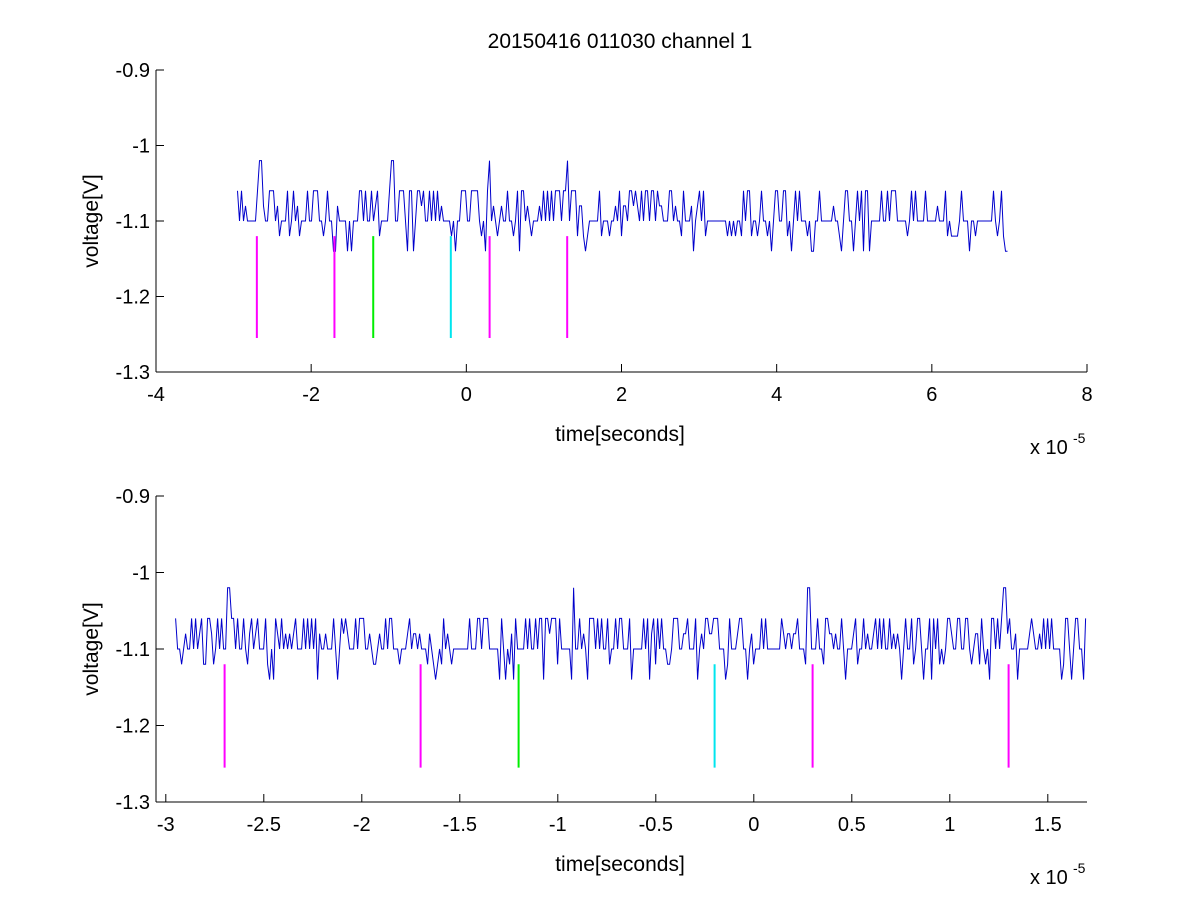 This screenshot has width=1200, height=901. I want to click on x-tick-label: -4, so click(156, 395).